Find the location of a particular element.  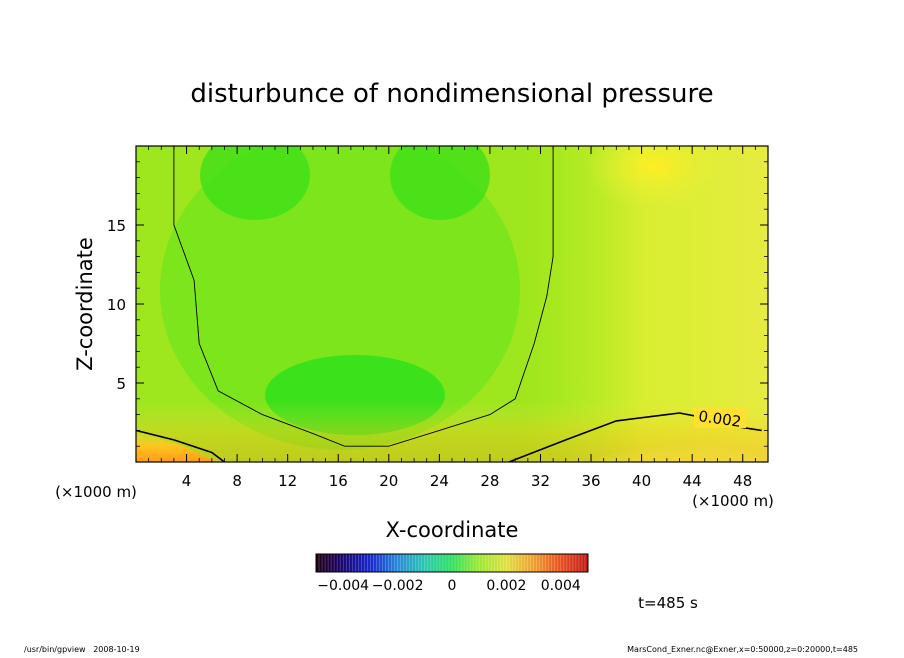

x-tick-label: 28 is located at coordinates (489, 481).